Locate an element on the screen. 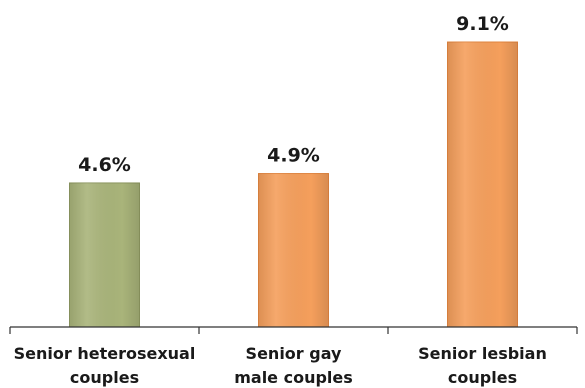 The width and height of the screenshot is (585, 388). category-label-line: Senior heterosexual is located at coordinates (105, 353).